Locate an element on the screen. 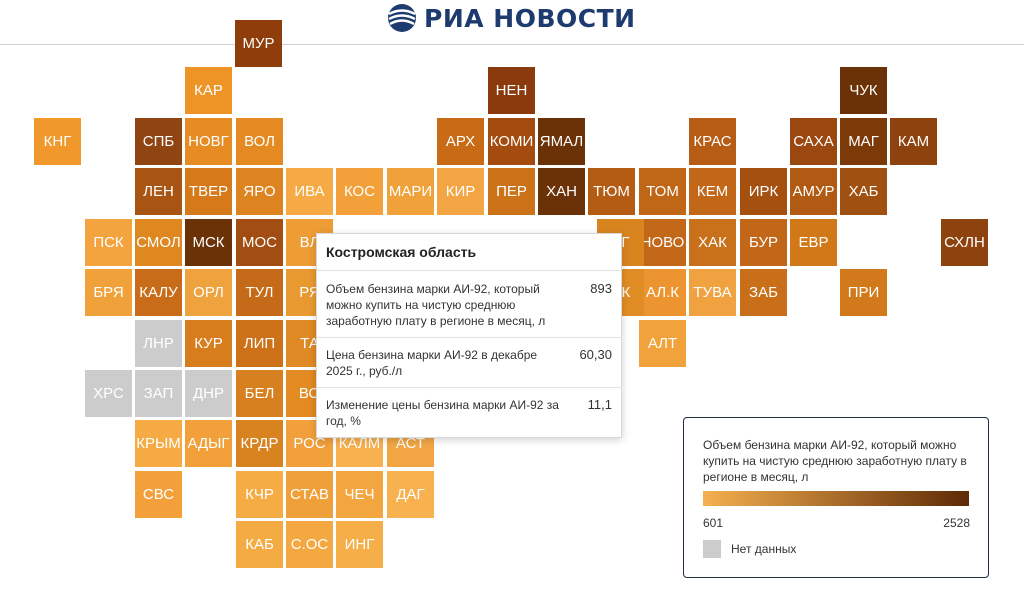 The width and height of the screenshot is (1024, 592). region-tile: КУР is located at coordinates (208, 343).